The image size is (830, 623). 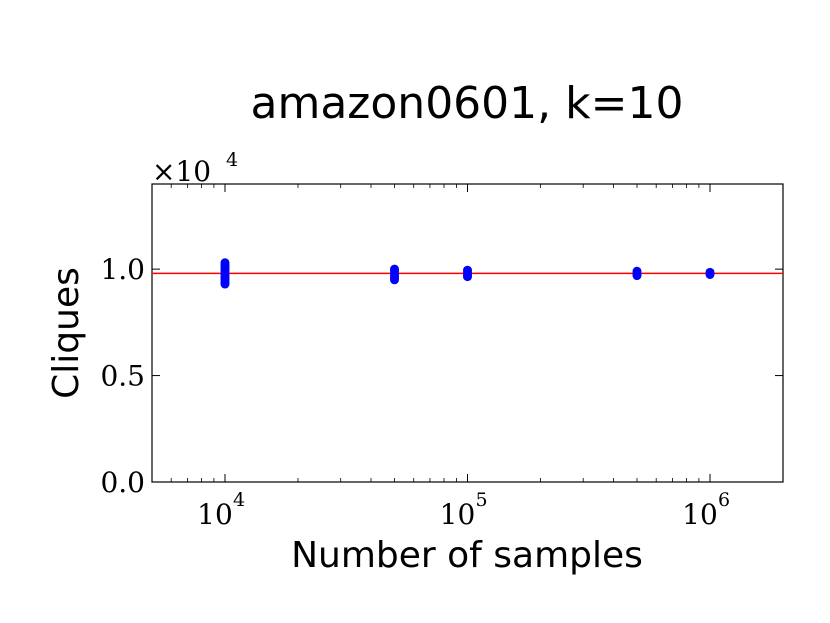 What do you see at coordinates (181, 171) in the screenshot?
I see `y-offset-base: ×10` at bounding box center [181, 171].